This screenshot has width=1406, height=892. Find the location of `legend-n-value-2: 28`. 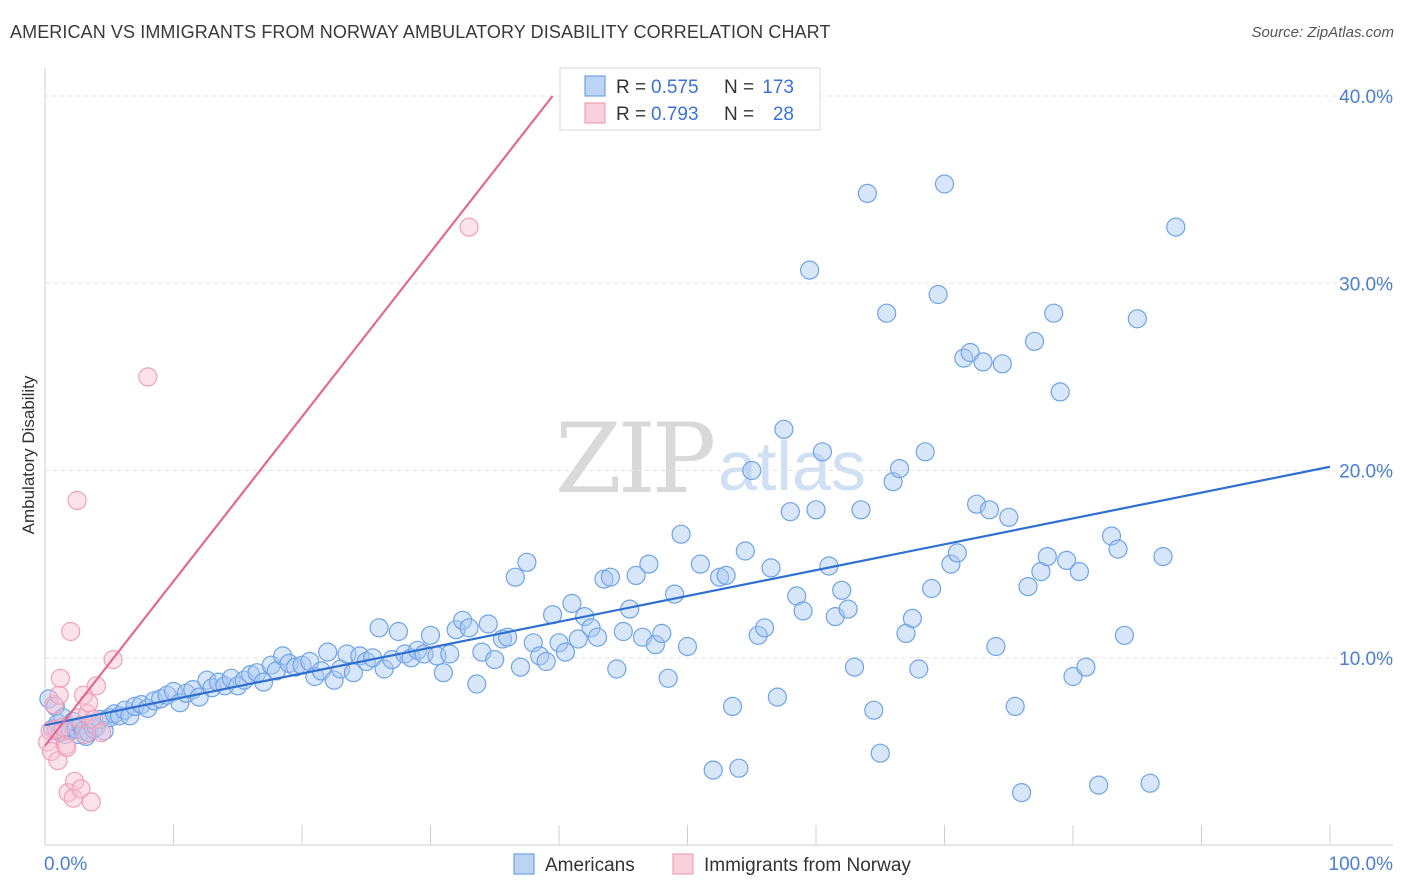

legend-n-value-2: 28 is located at coordinates (783, 114).